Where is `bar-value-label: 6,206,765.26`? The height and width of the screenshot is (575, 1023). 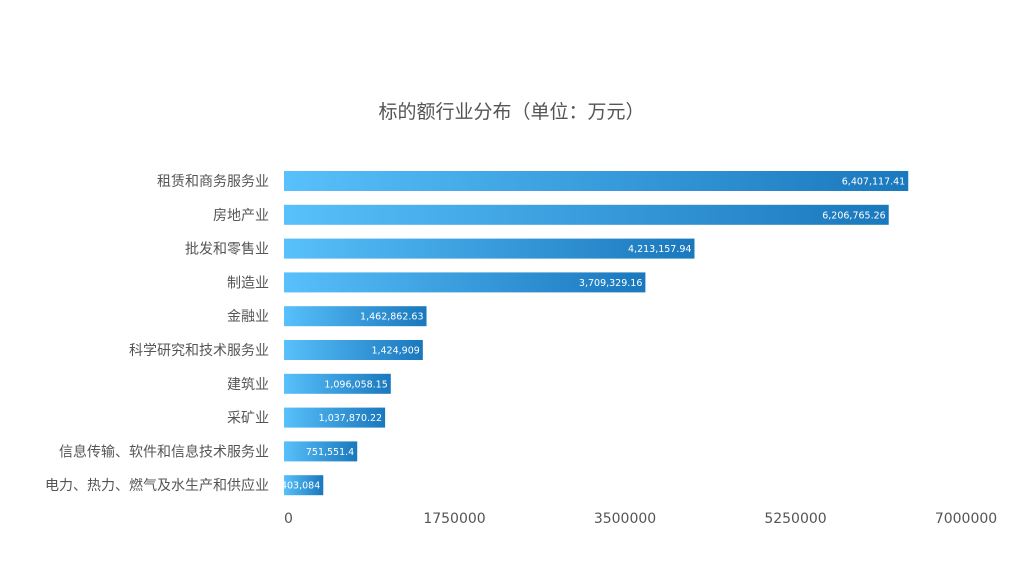 bar-value-label: 6,206,765.26 is located at coordinates (853, 215).